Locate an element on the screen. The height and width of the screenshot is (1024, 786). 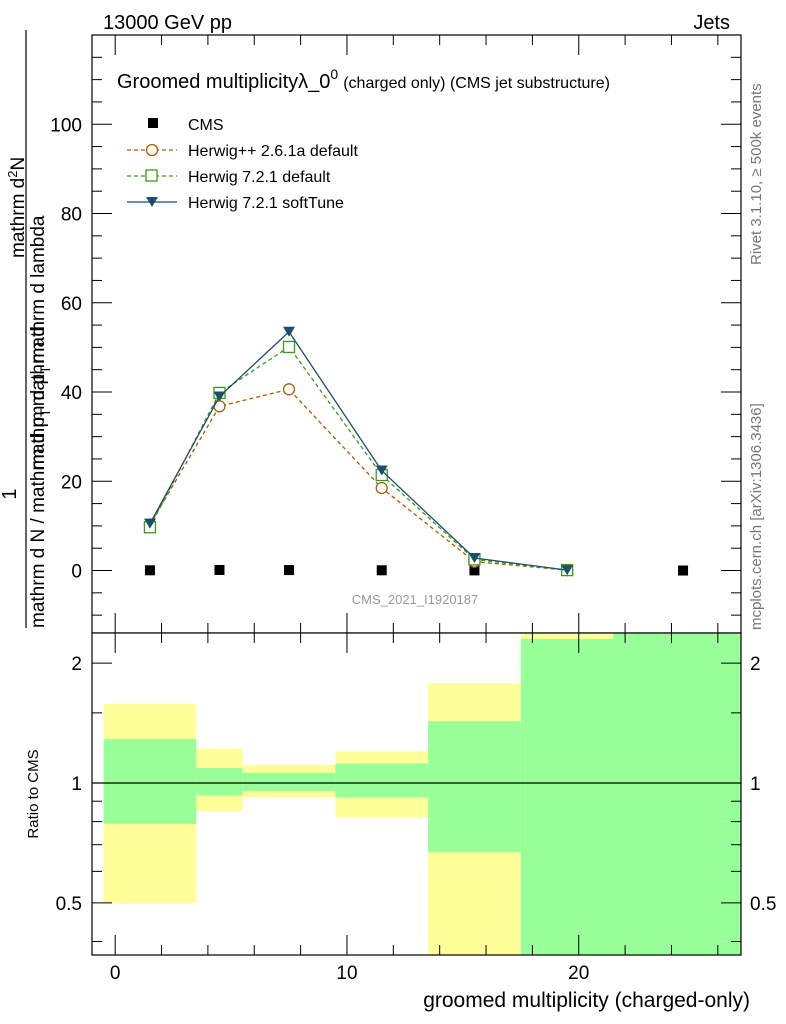
mcplots-label: mcplots.cern.ch [arXiv:1306.3436] is located at coordinates (756, 516).